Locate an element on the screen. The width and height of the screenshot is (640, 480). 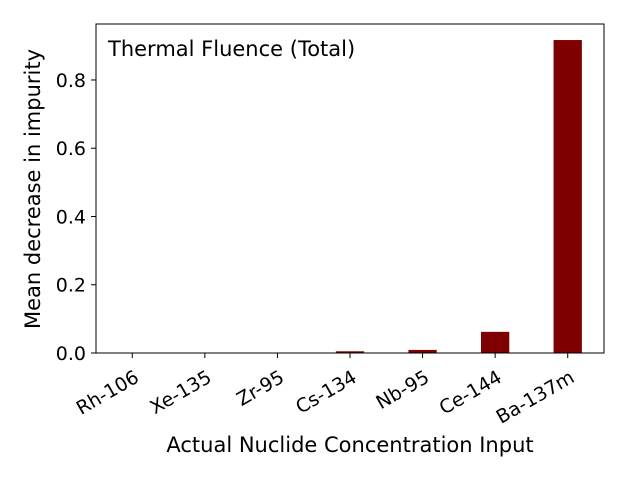
annotation: Thermal Fluence (Total) is located at coordinates (231, 49).